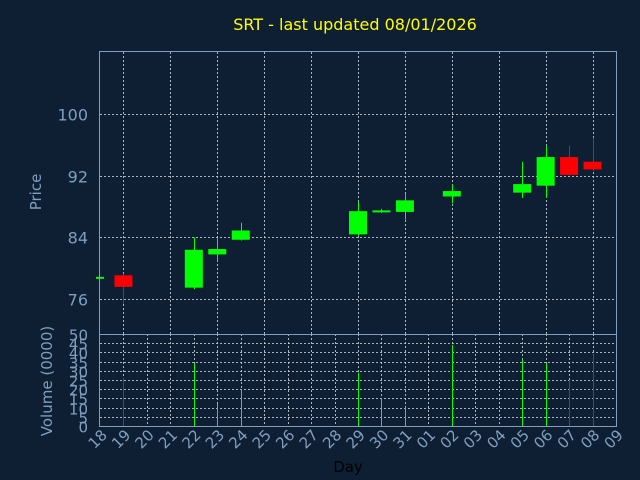 The width and height of the screenshot is (640, 480). I want to click on x-tick-label: 19, so click(121, 439).